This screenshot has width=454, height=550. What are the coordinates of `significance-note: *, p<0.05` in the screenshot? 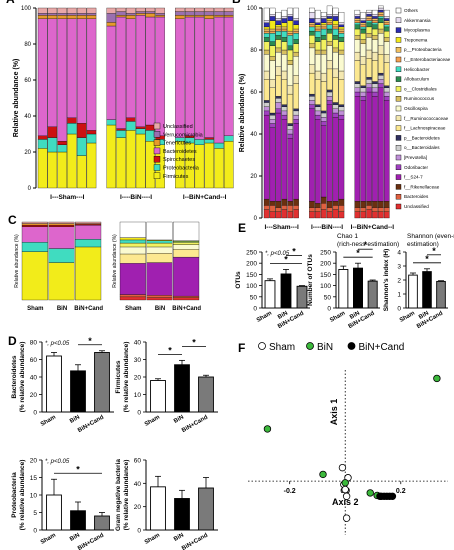 It's located at (277, 254).